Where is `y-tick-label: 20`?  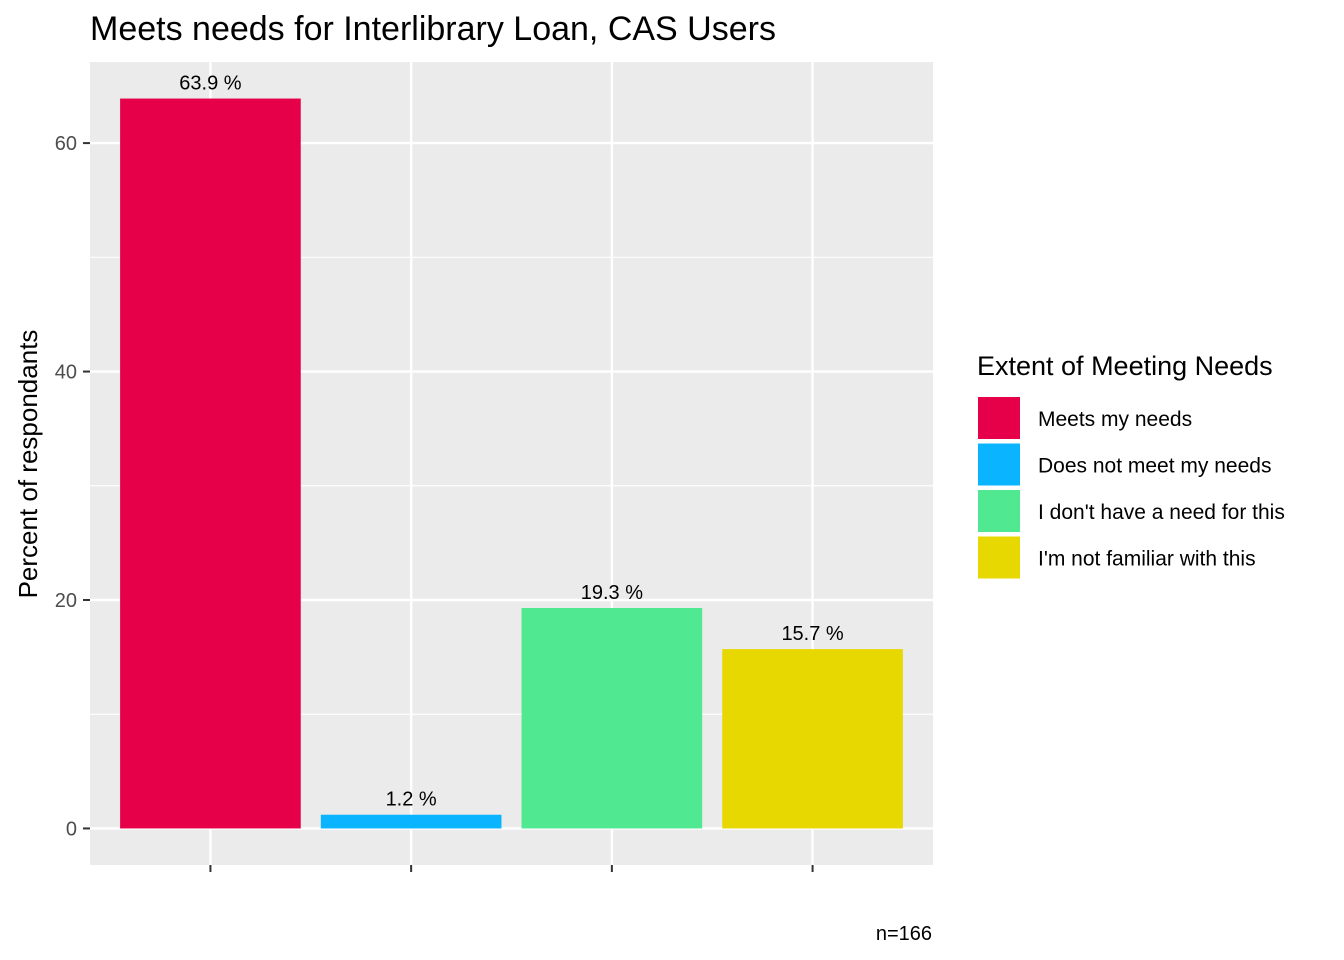
y-tick-label: 20 is located at coordinates (66, 601).